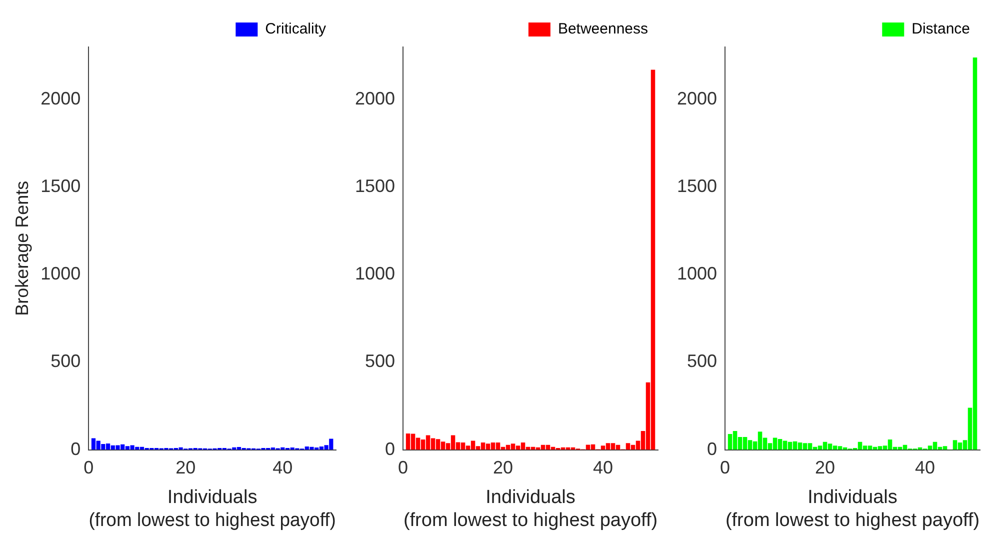 The image size is (997, 544). What do you see at coordinates (295, 29) in the screenshot?
I see `legend-label: Criticality` at bounding box center [295, 29].